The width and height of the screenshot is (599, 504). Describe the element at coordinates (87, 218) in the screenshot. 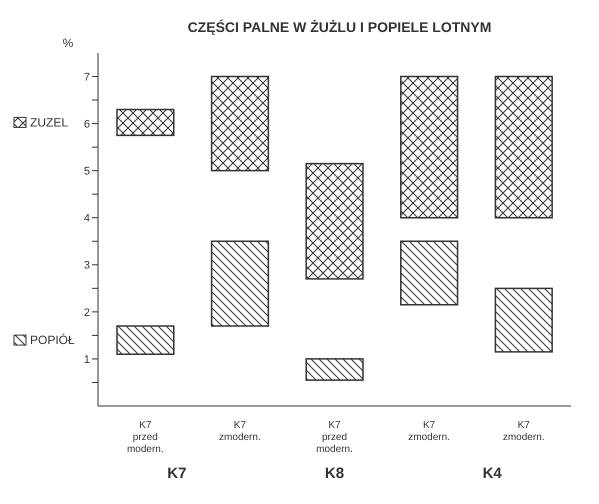

I see `y-tick-label: 4` at that location.